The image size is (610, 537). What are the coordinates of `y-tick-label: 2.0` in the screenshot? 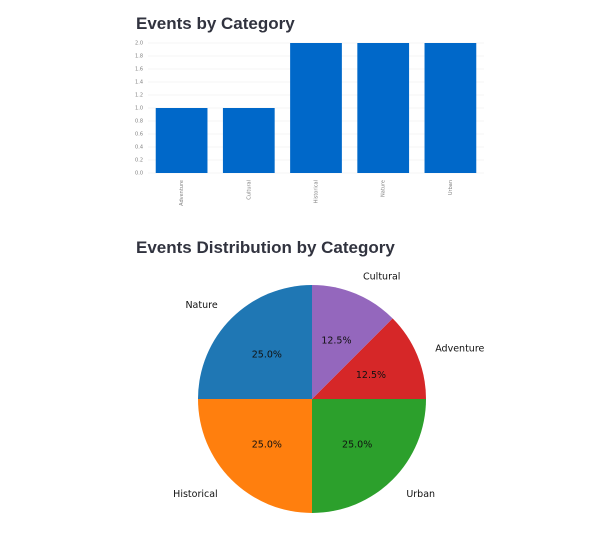 It's located at (139, 44).